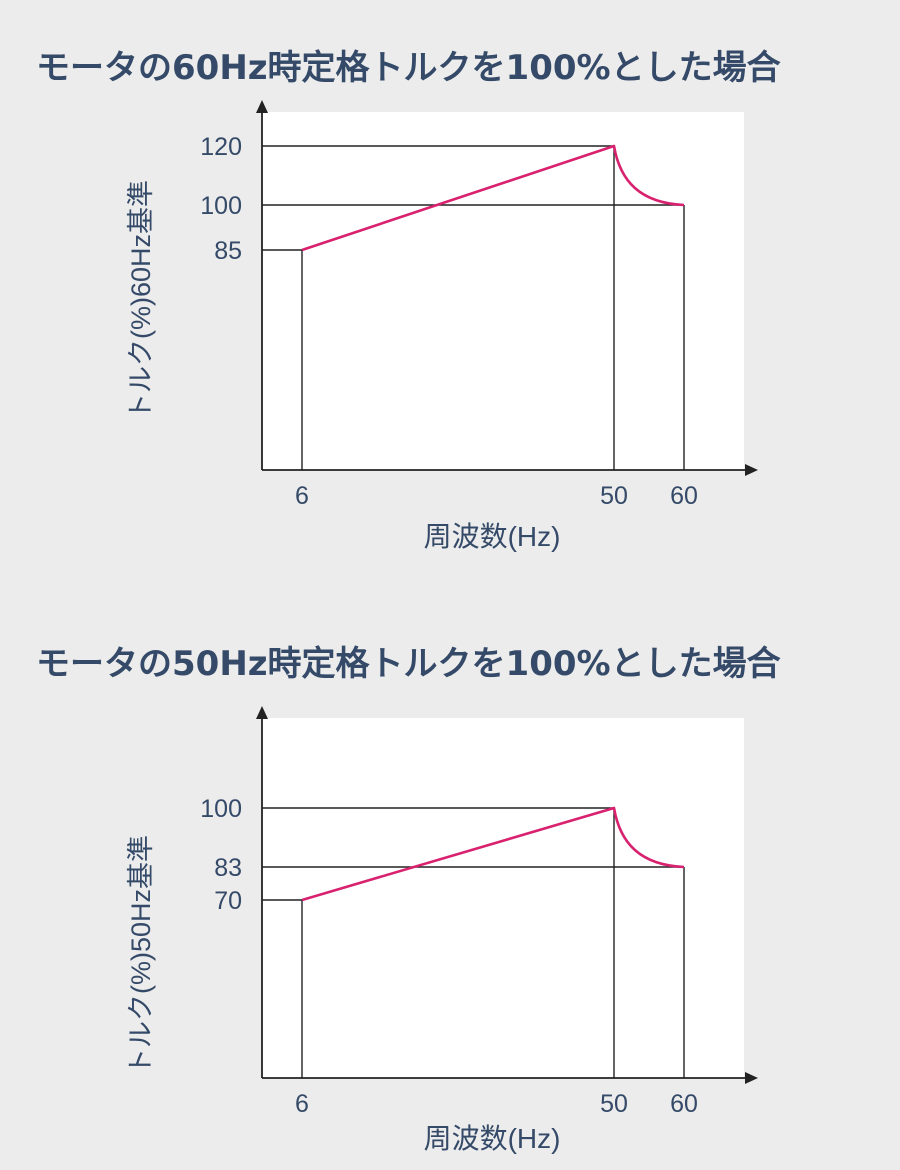 The height and width of the screenshot is (1170, 900). I want to click on chart-title-60hz: モータの60Hz時定格トルクを100%とした場合, so click(408, 68).